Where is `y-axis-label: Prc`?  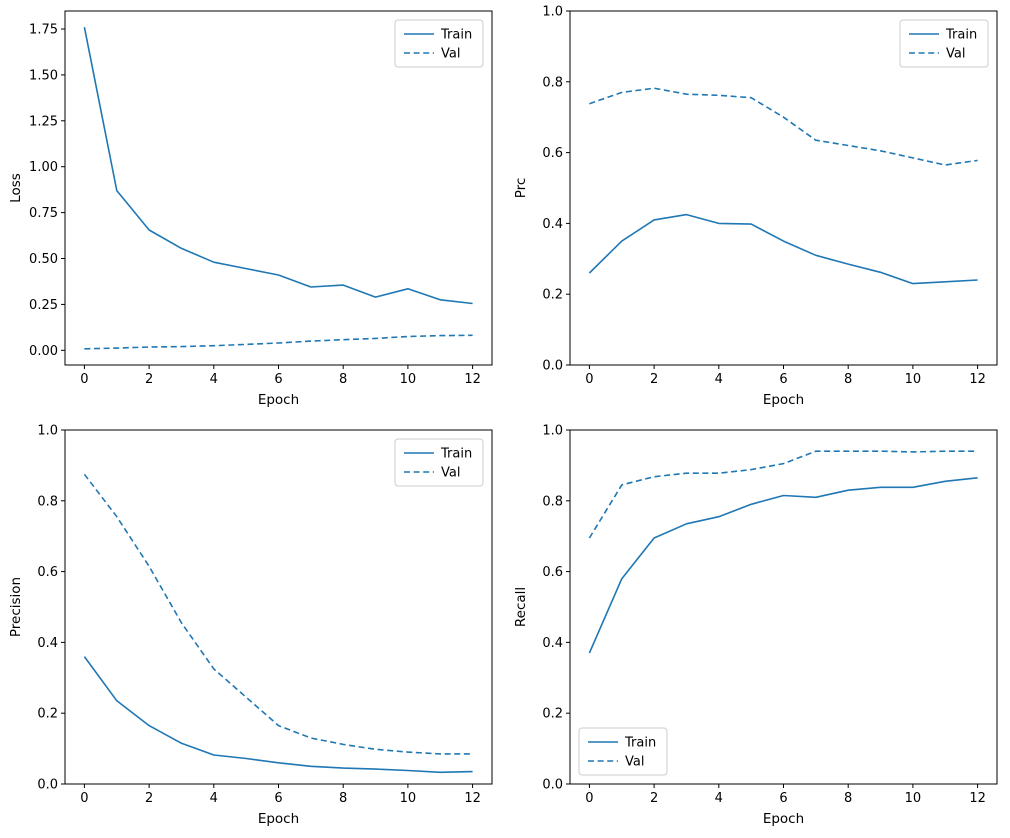 y-axis-label: Prc is located at coordinates (521, 188).